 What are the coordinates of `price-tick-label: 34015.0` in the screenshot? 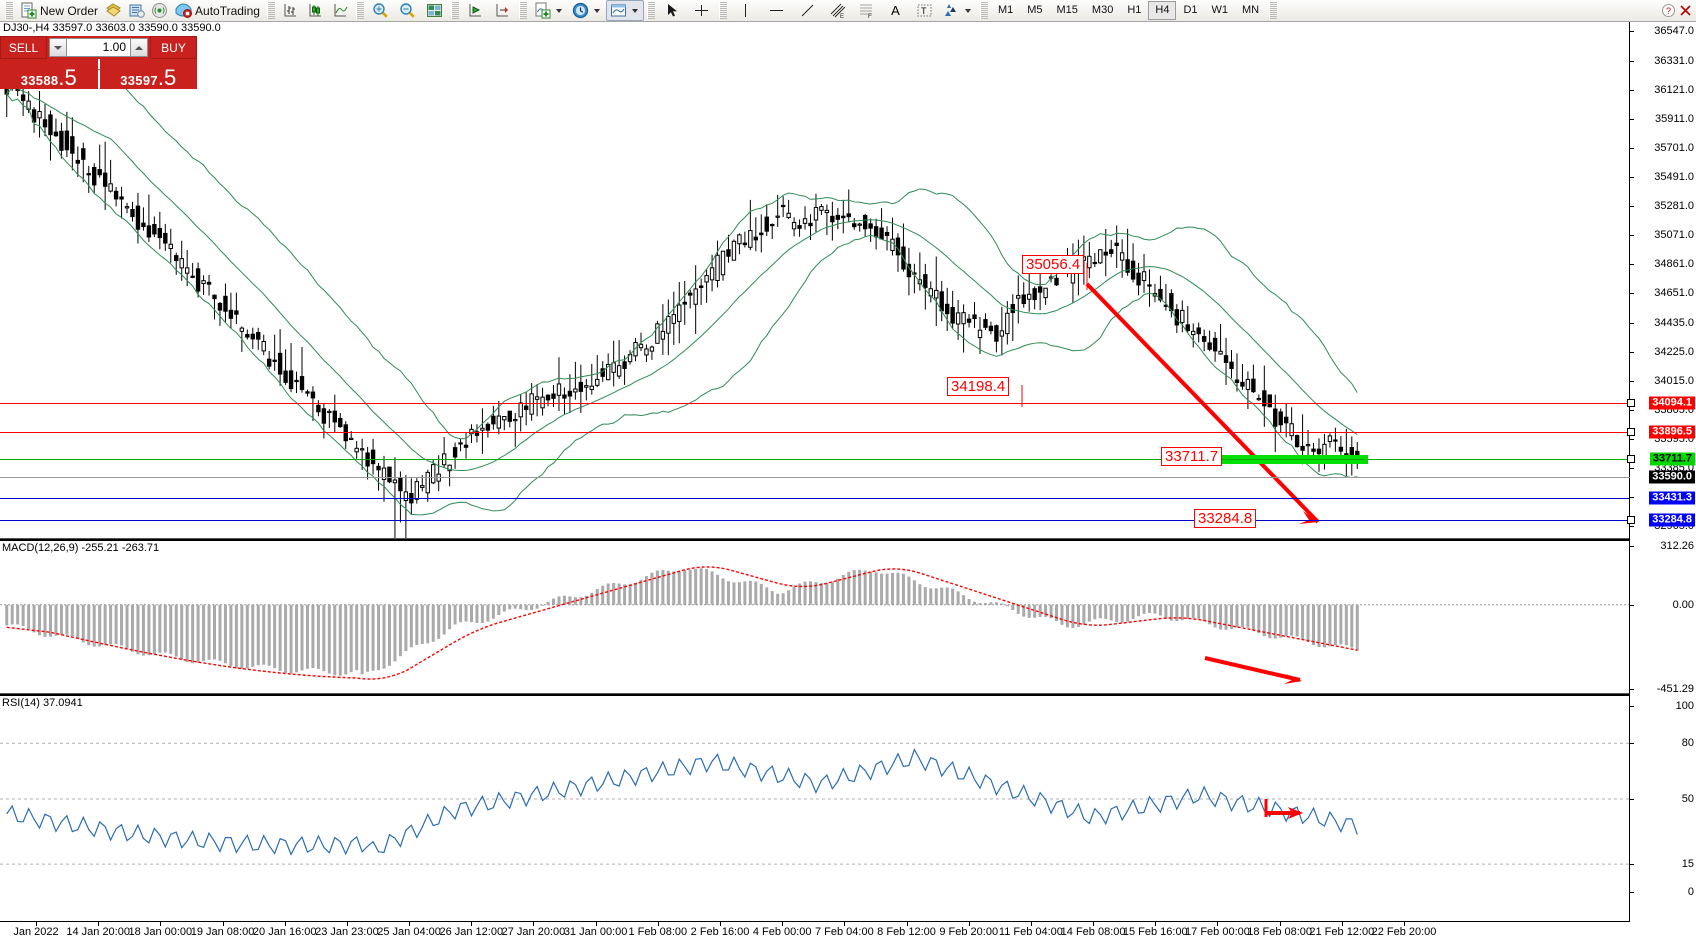 It's located at (1674, 380).